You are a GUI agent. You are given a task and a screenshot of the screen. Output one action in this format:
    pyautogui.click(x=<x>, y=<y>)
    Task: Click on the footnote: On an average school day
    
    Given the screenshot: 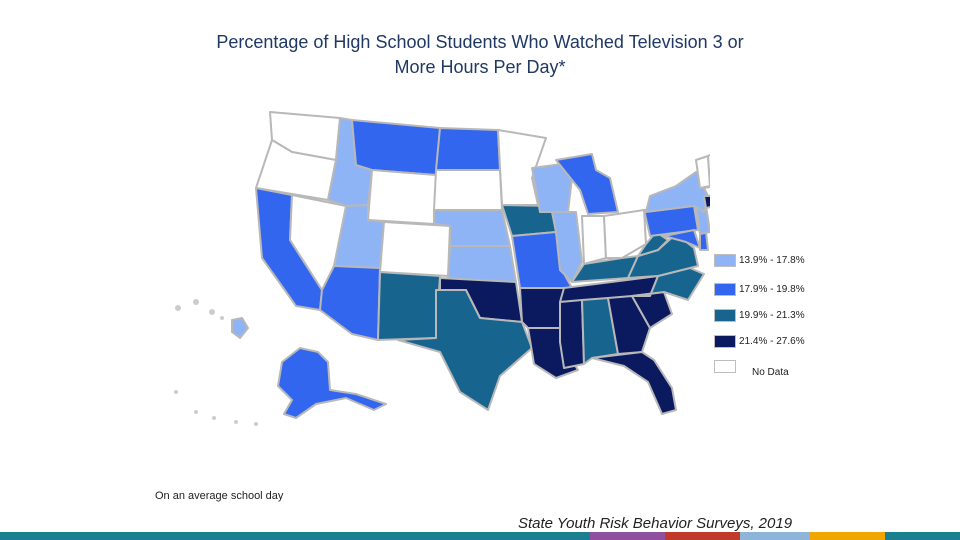 What is the action you would take?
    pyautogui.click(x=219, y=496)
    